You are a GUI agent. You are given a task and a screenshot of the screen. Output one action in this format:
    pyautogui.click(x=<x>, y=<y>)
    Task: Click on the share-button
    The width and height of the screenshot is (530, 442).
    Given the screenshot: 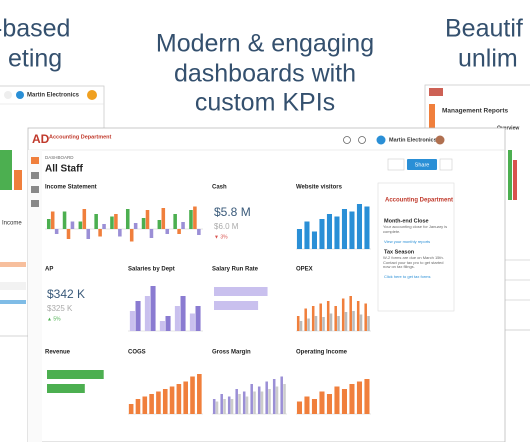 What is the action you would take?
    pyautogui.click(x=422, y=164)
    